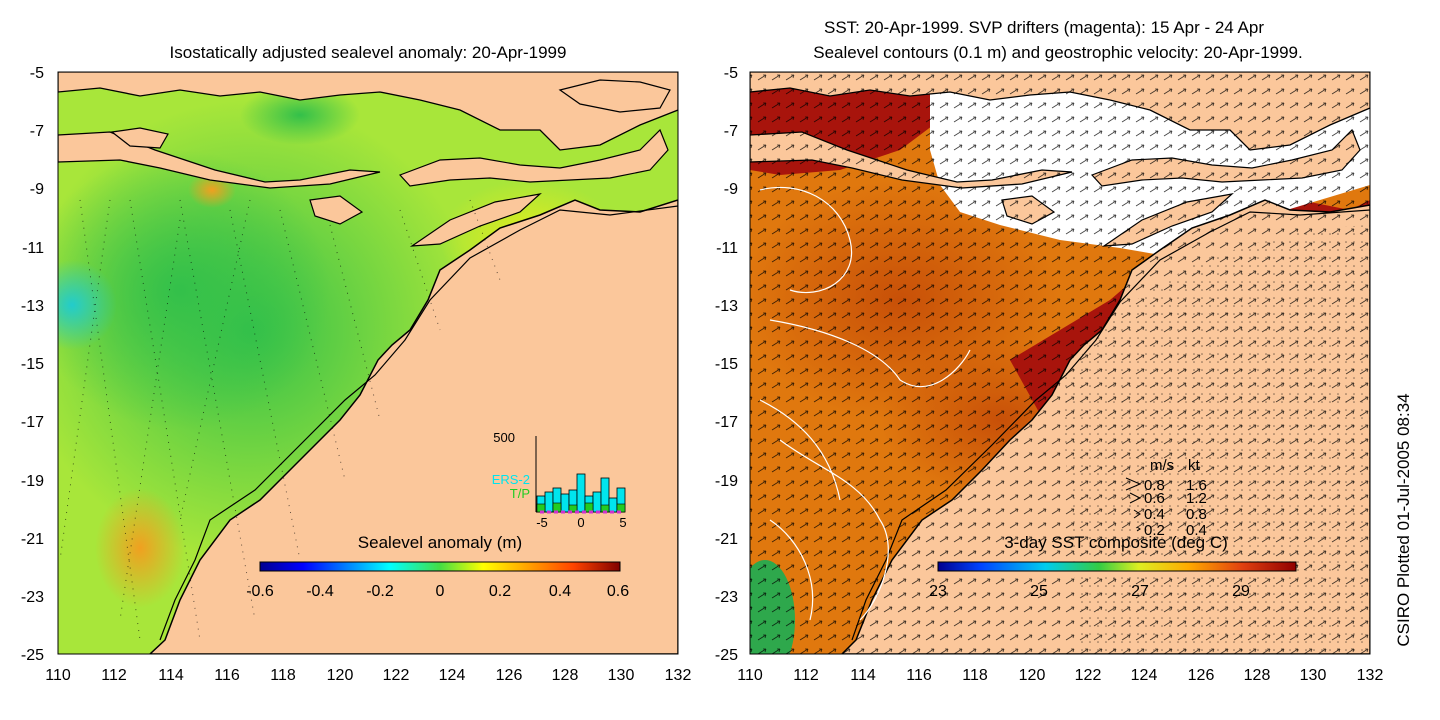  I want to click on sla-colorbar-tick: 0.6, so click(618, 591).